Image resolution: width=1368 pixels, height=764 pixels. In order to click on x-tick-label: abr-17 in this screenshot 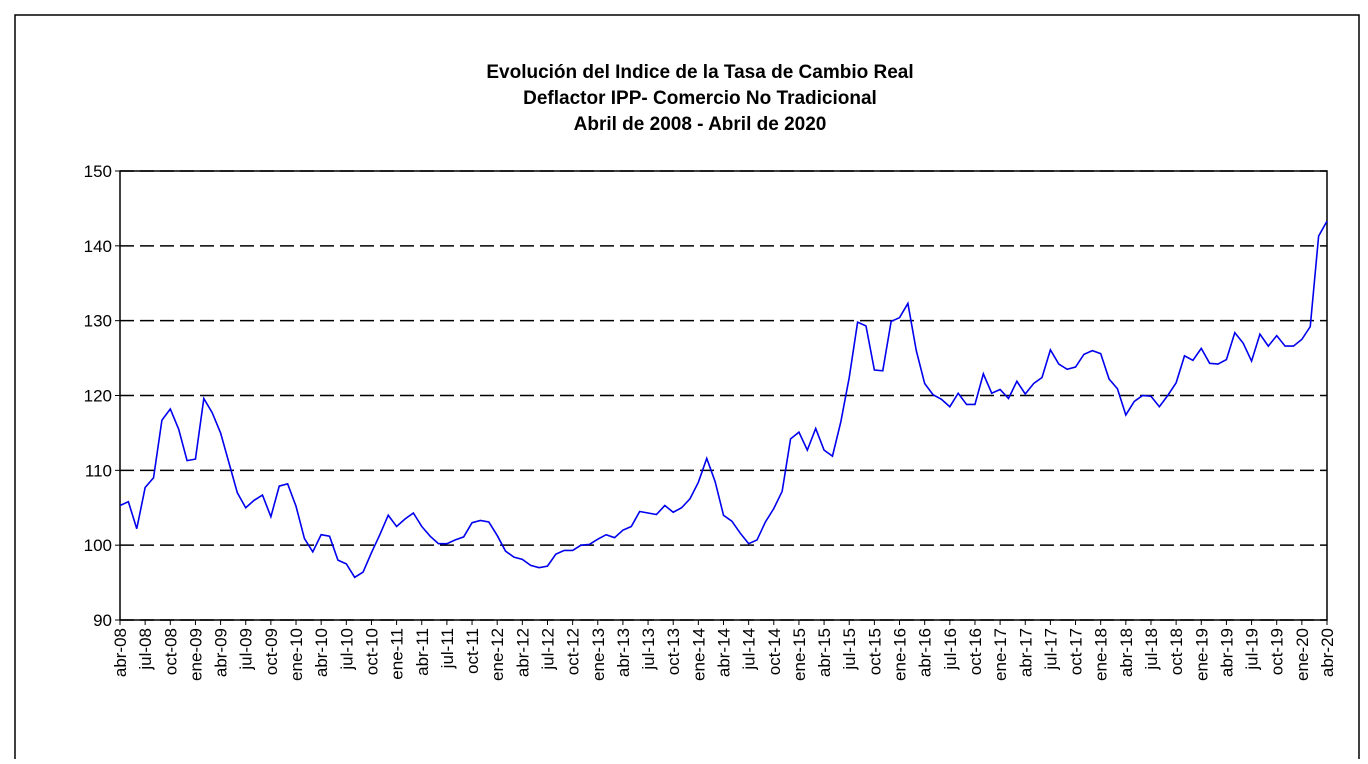, I will do `click(1025, 652)`.